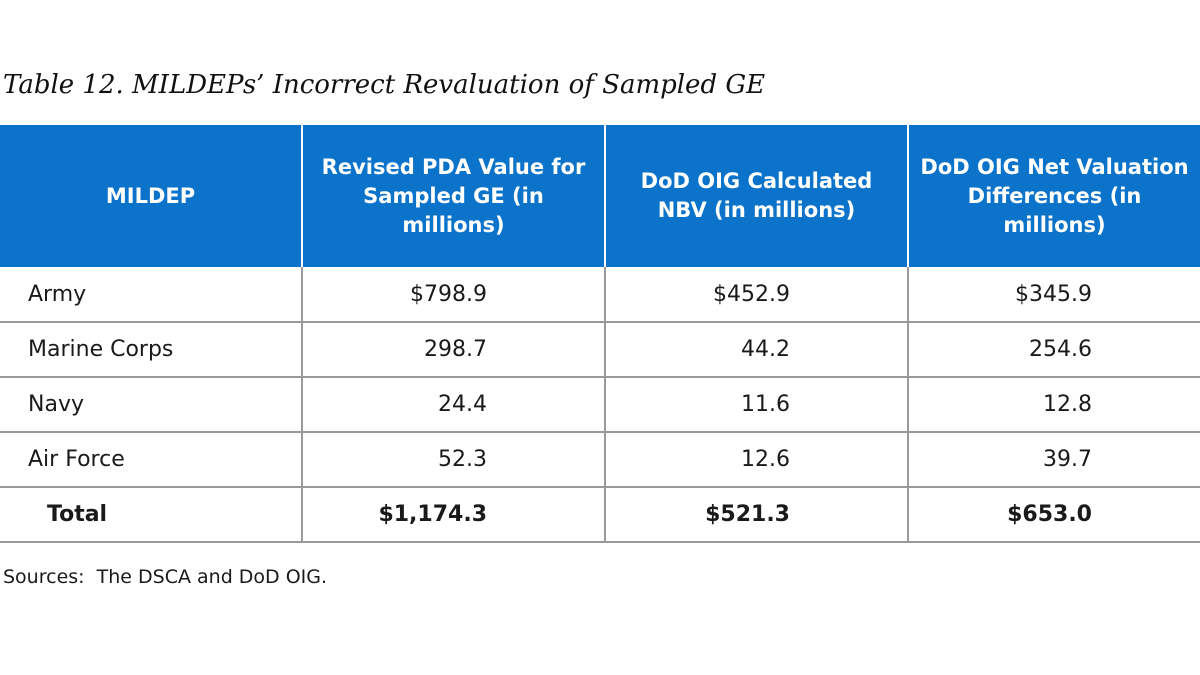 Image resolution: width=1200 pixels, height=675 pixels. Describe the element at coordinates (756, 459) in the screenshot. I see `cell-calculated-nbv: 12.6` at that location.